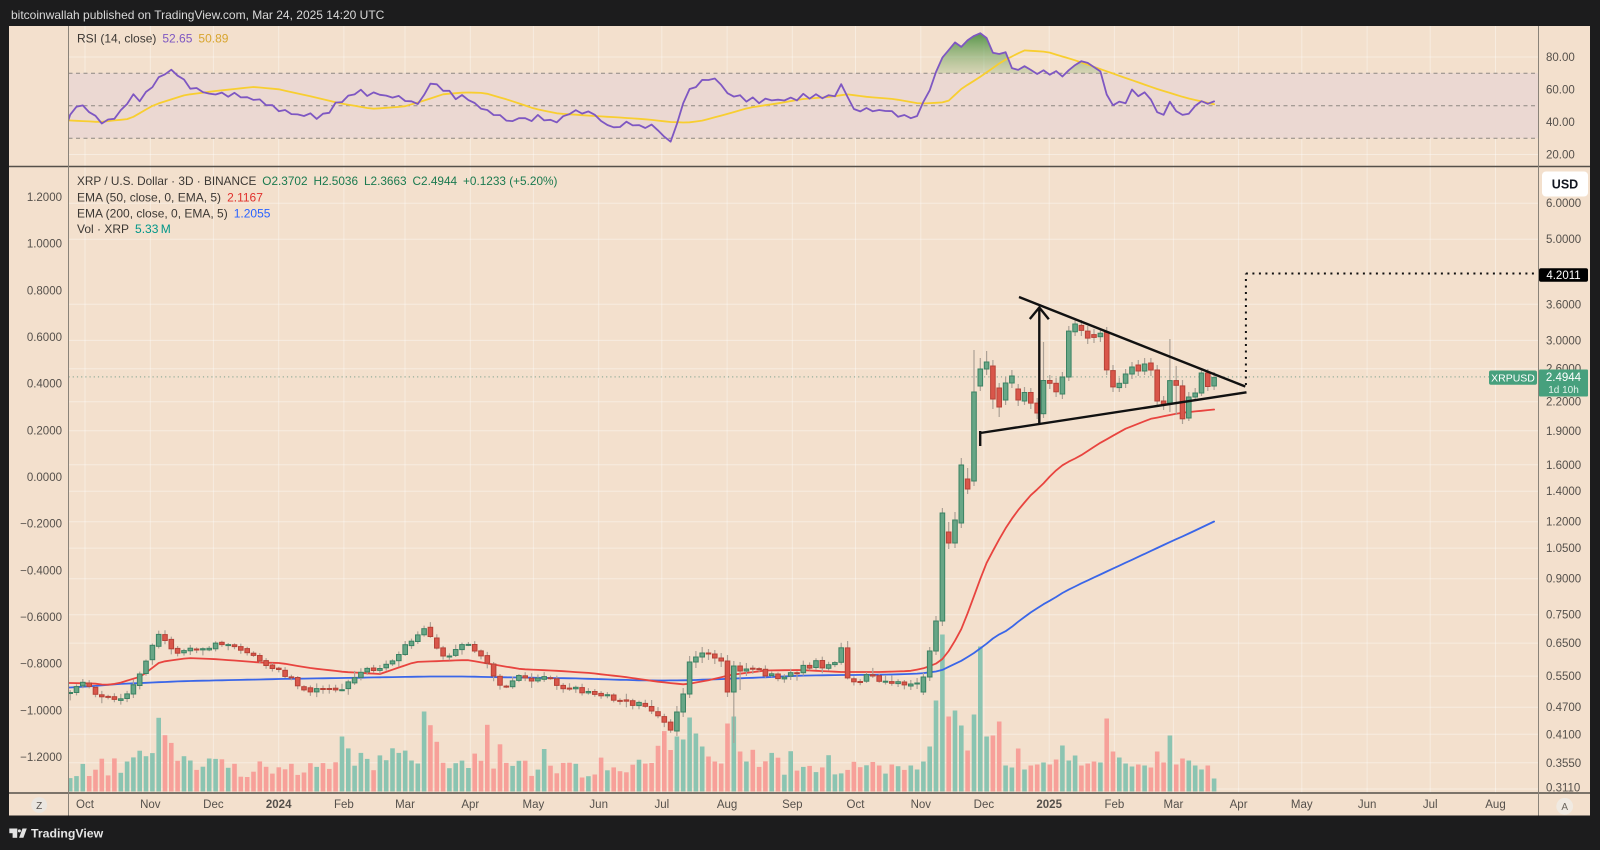 The height and width of the screenshot is (850, 1600). Describe the element at coordinates (1563, 492) in the screenshot. I see `svg-text: 1.4000` at that location.